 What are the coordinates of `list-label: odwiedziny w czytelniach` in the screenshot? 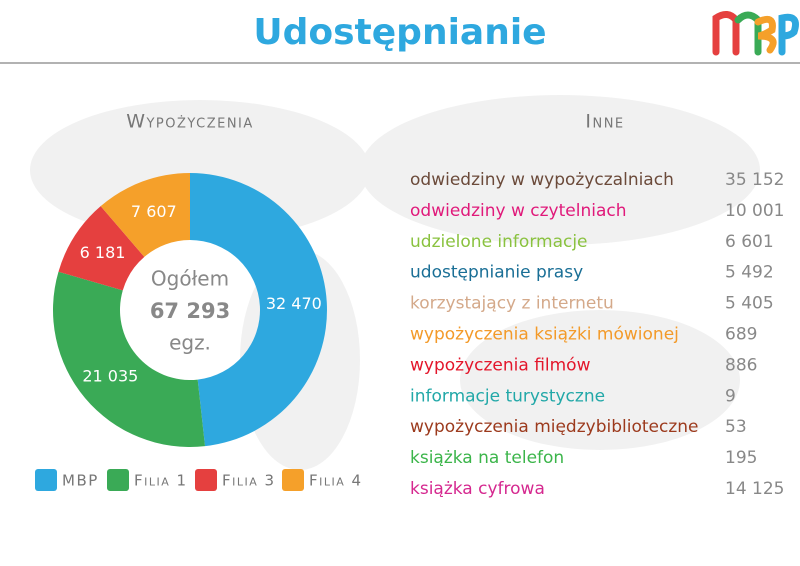 It's located at (518, 211).